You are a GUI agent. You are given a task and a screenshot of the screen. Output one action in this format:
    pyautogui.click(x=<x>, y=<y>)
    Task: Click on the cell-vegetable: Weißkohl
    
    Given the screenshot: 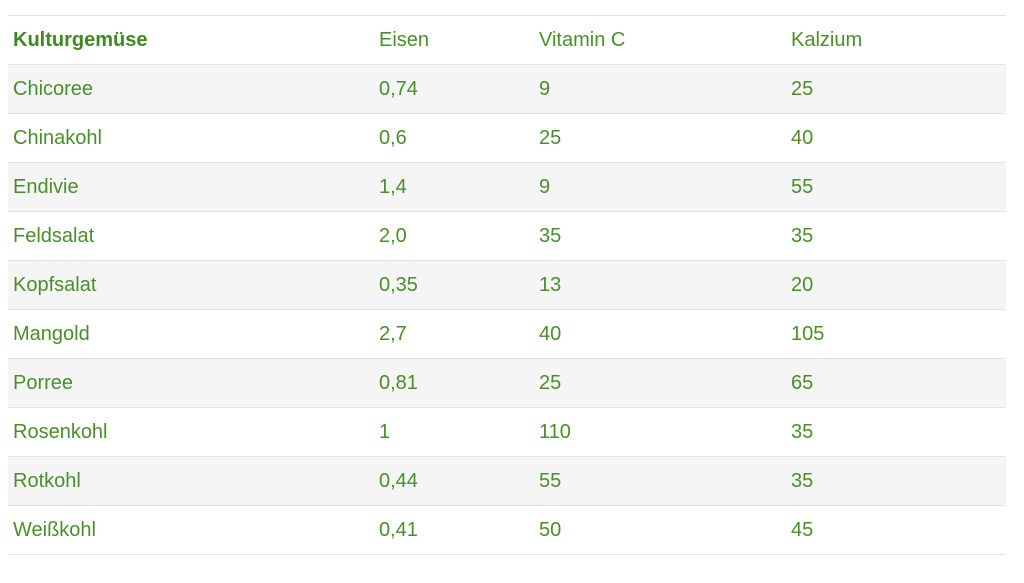 What is the action you would take?
    pyautogui.click(x=191, y=530)
    